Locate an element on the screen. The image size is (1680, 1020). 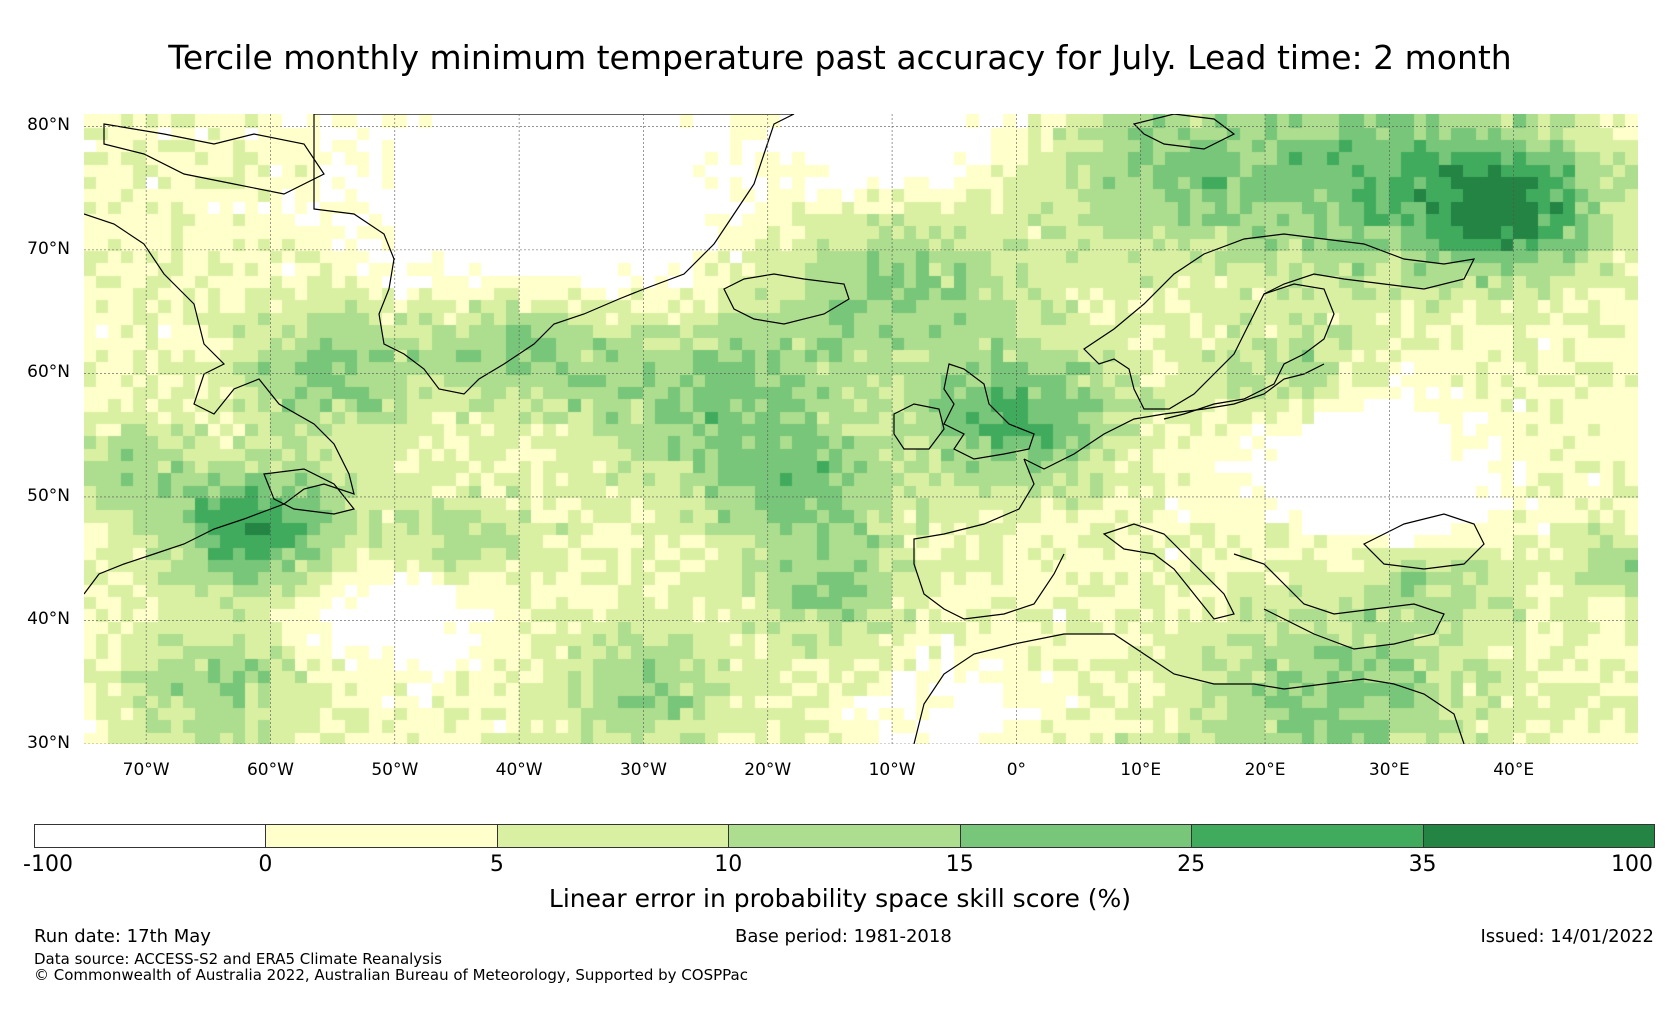
colorbar-tick-label: 15 is located at coordinates (959, 864).